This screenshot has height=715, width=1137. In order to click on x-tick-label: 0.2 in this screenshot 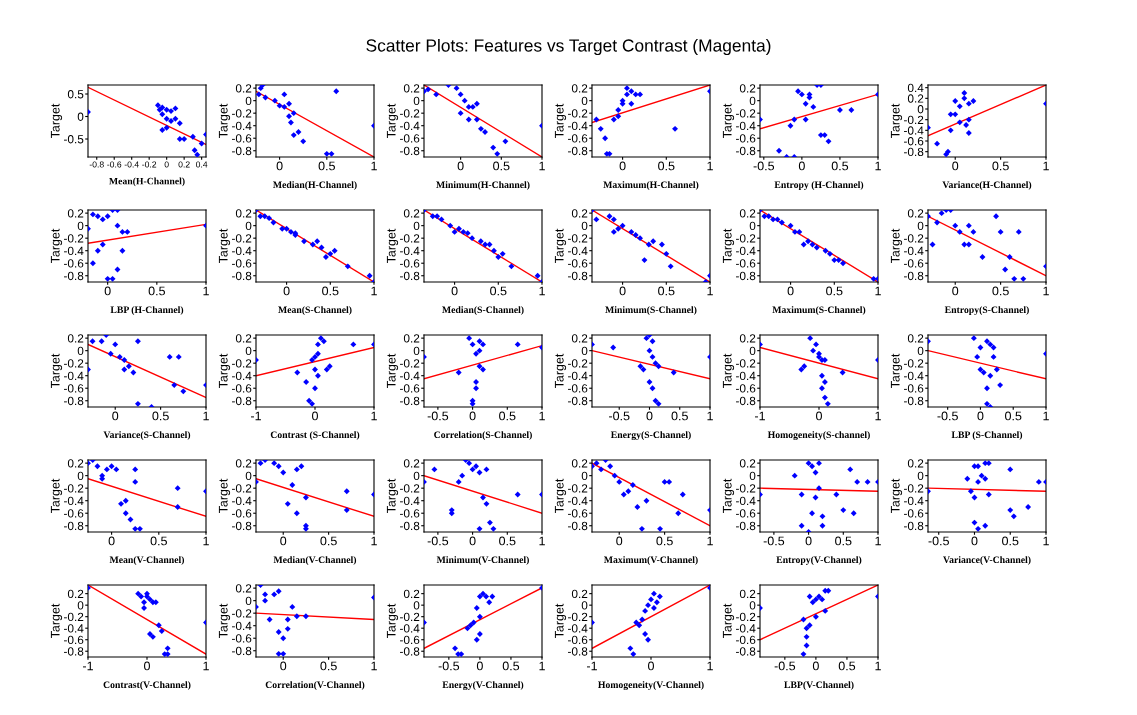, I will do `click(184, 164)`.